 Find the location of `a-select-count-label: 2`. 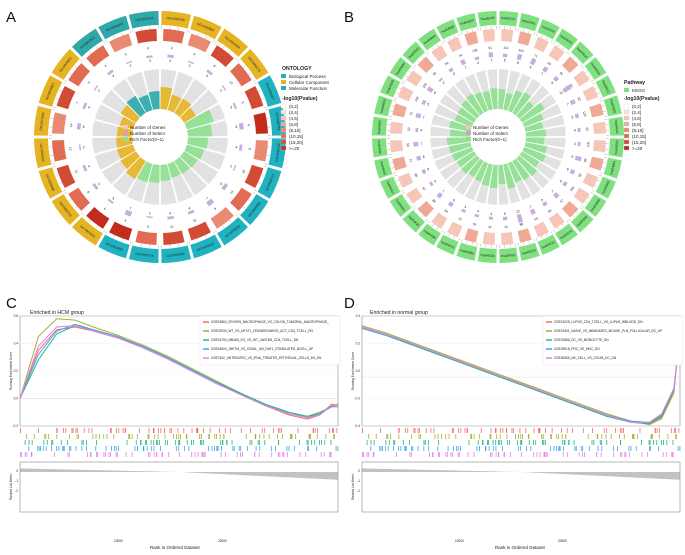

a-select-count-label: 2 is located at coordinates (190, 66).